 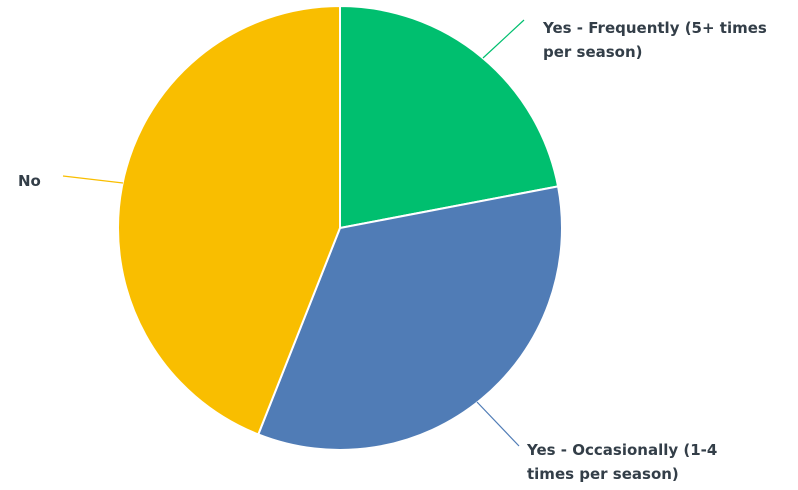 What do you see at coordinates (621, 450) in the screenshot?
I see `slice-label-line: Yes - Occasionally (1-4` at bounding box center [621, 450].